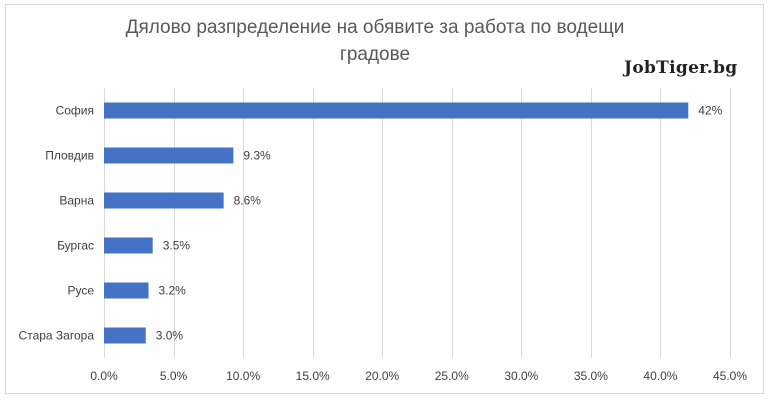 This screenshot has width=771, height=401. Describe the element at coordinates (57, 223) in the screenshot. I see `category-labels: София Пловдив Варна Бургас Русе Стара Загора` at that location.